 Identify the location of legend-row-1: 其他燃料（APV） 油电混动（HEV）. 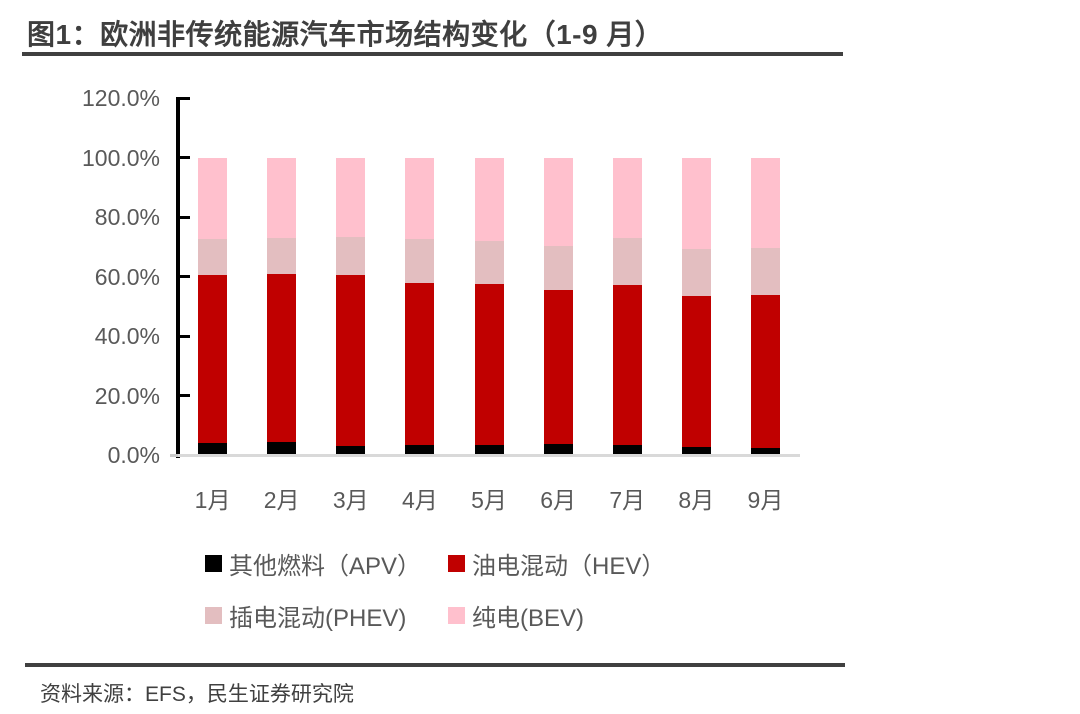
(465, 563).